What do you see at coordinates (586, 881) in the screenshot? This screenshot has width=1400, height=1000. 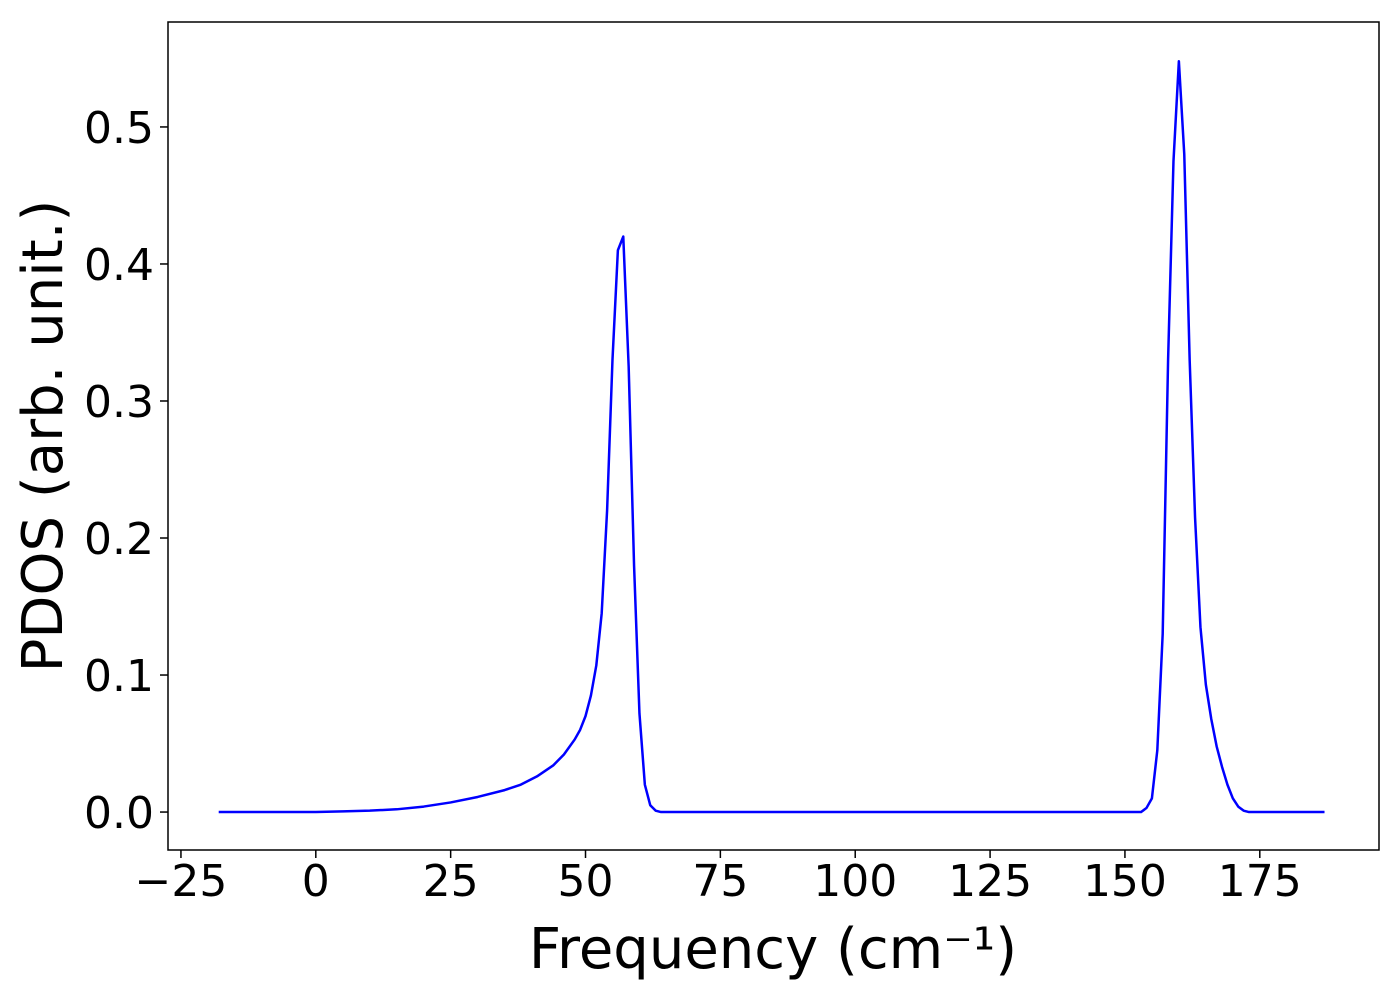 I see `x-tick-label: 50` at bounding box center [586, 881].